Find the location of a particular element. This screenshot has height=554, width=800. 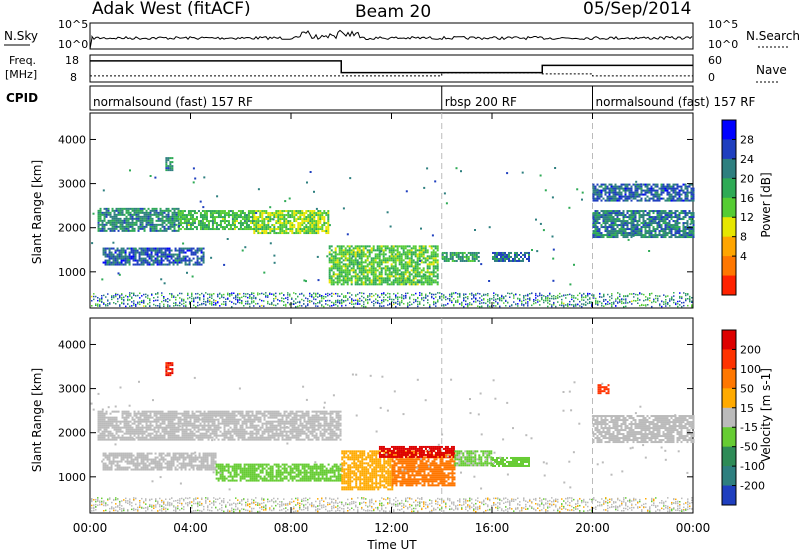

power-colorbar-tick-label: 24 is located at coordinates (747, 159).